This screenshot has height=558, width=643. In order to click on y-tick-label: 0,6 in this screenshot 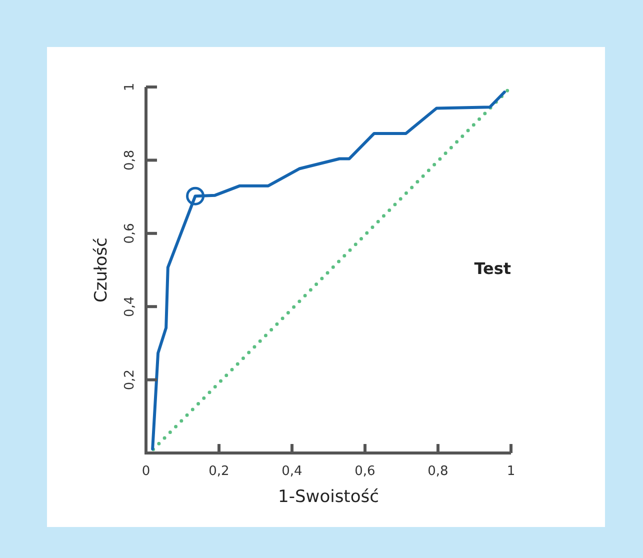, I will do `click(130, 233)`.